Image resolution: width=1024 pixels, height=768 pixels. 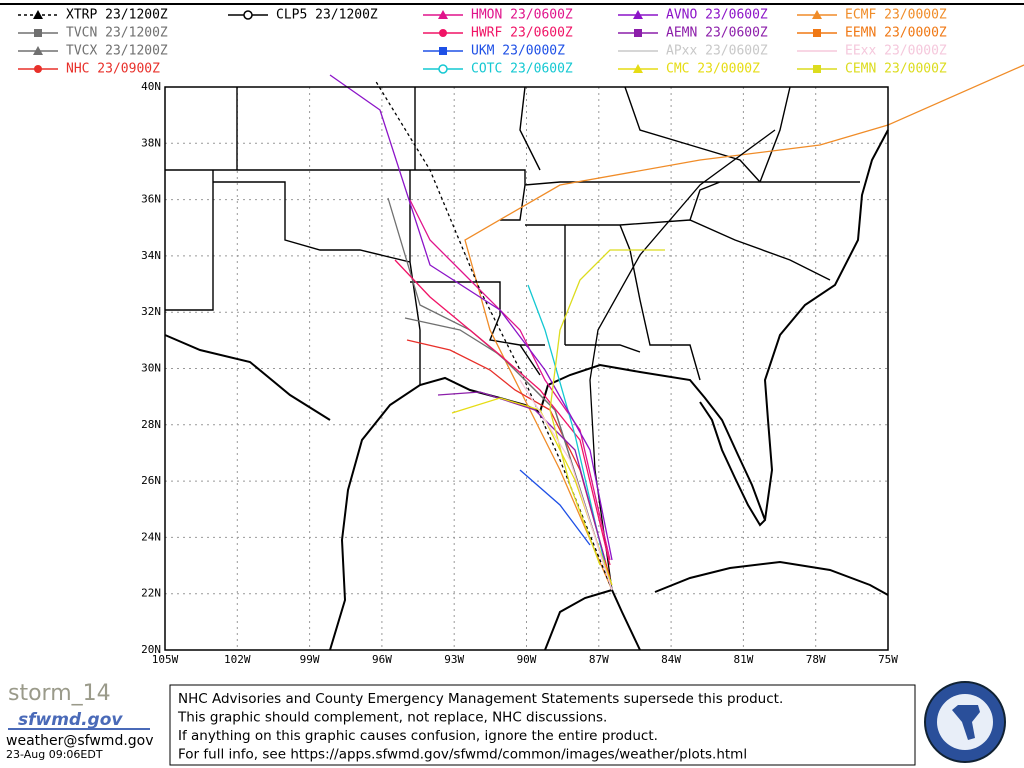 What do you see at coordinates (599, 659) in the screenshot?
I see `x-tick-label: 87W` at bounding box center [599, 659].